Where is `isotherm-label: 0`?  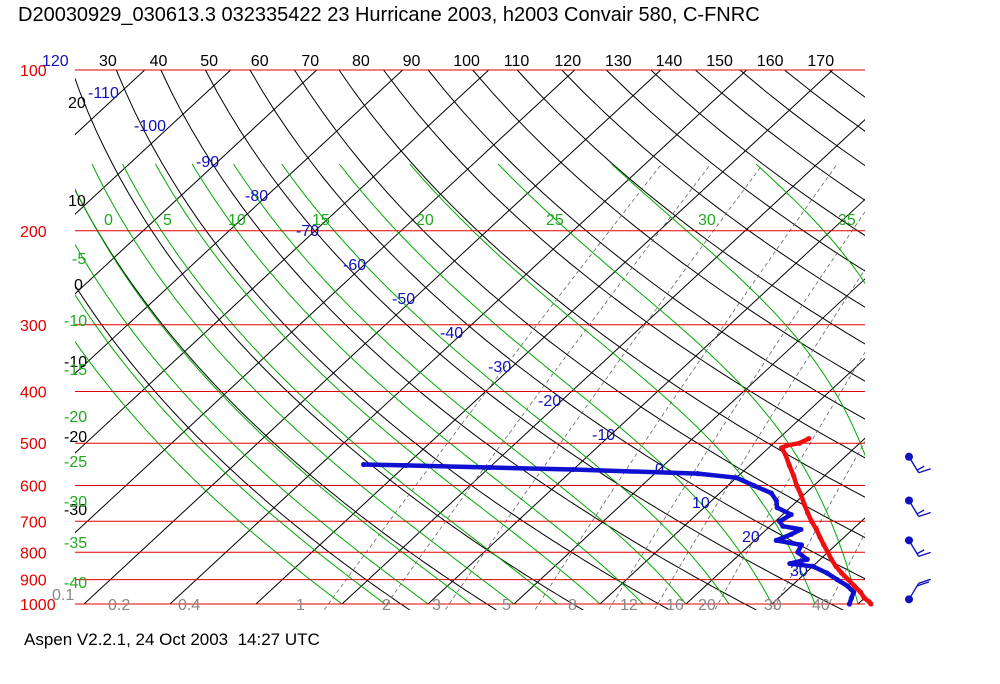 isotherm-label: 0 is located at coordinates (659, 469).